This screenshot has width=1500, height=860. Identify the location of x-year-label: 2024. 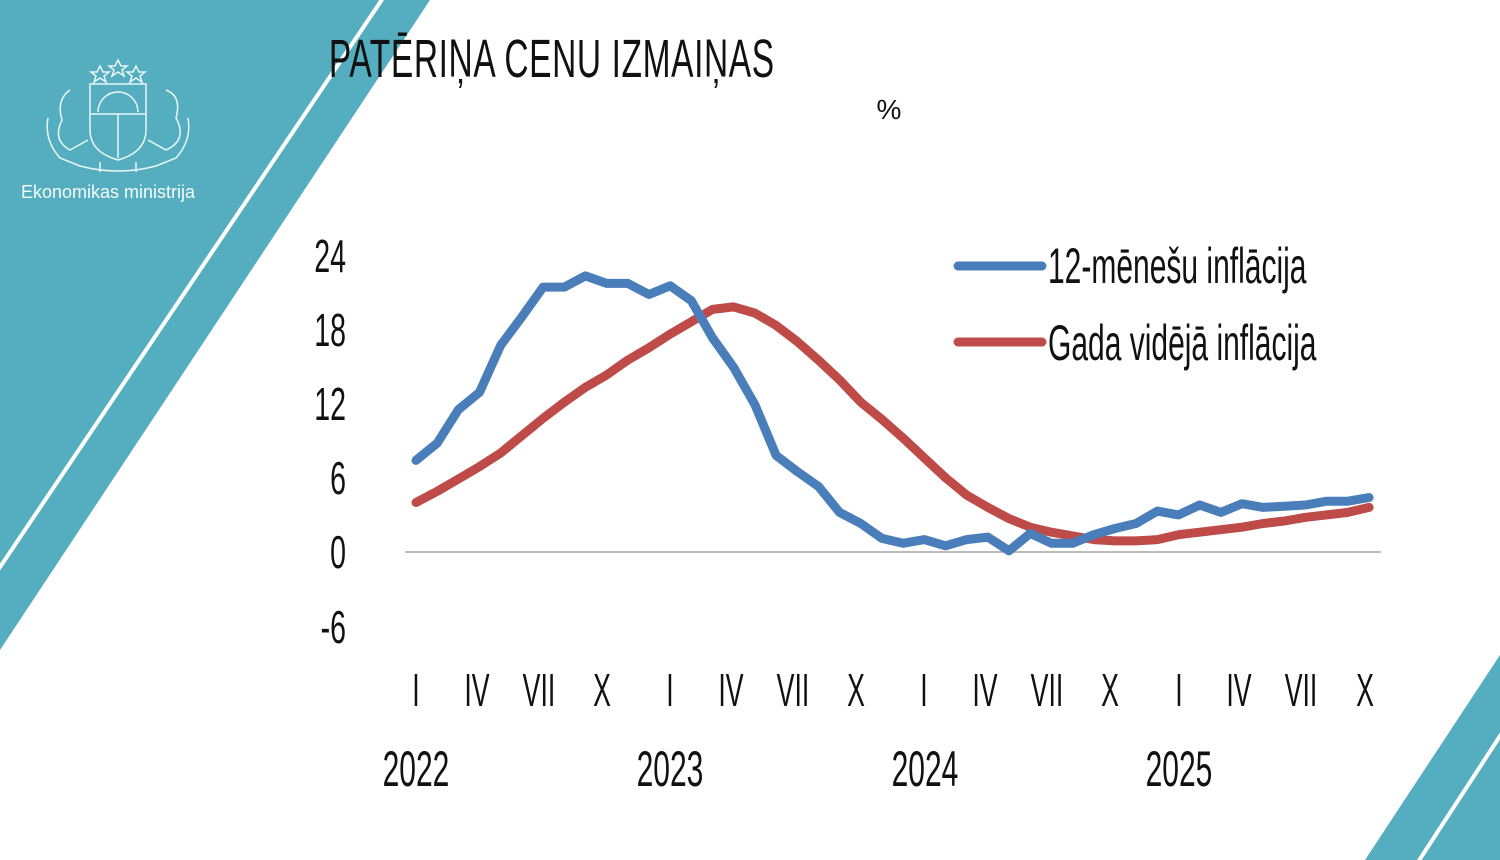
(925, 769).